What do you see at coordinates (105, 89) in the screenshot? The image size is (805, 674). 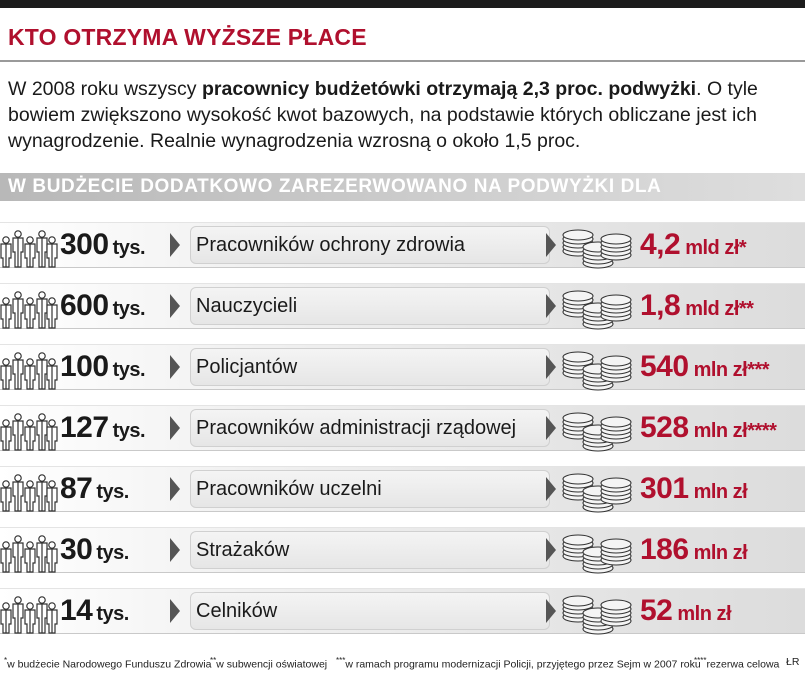 I see `intro-part1: W 2008 roku wszyscy` at bounding box center [105, 89].